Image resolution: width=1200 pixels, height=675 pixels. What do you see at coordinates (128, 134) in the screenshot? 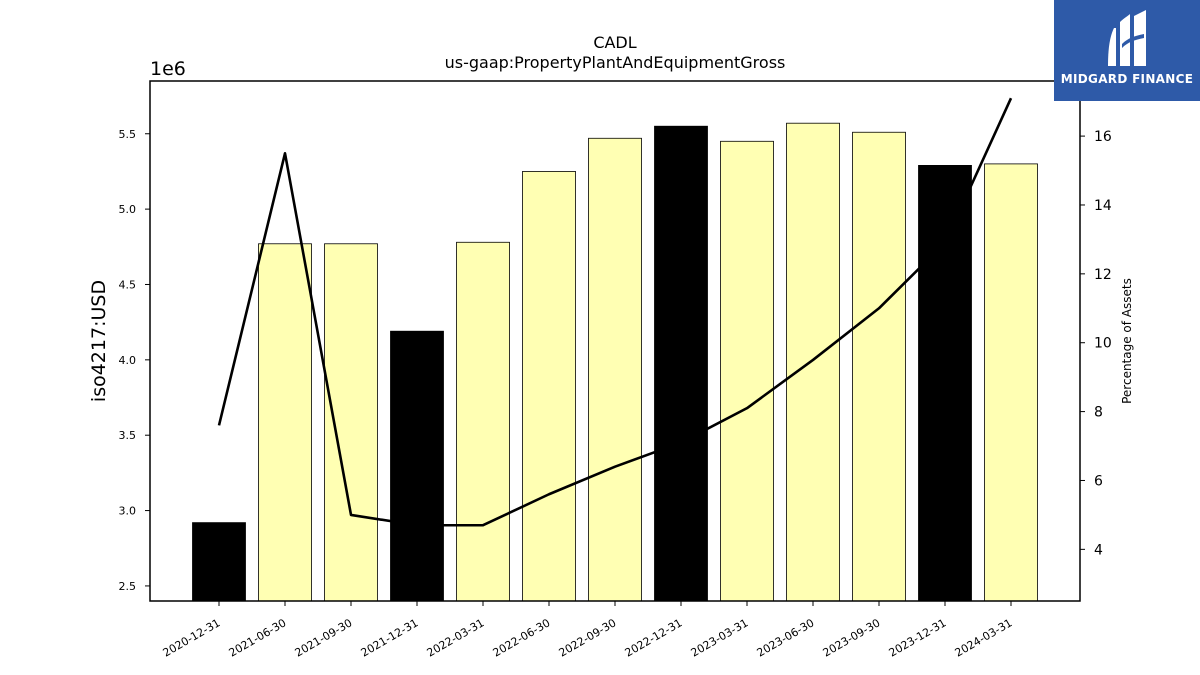
I see `y-tick-label: 5.5` at bounding box center [128, 134].